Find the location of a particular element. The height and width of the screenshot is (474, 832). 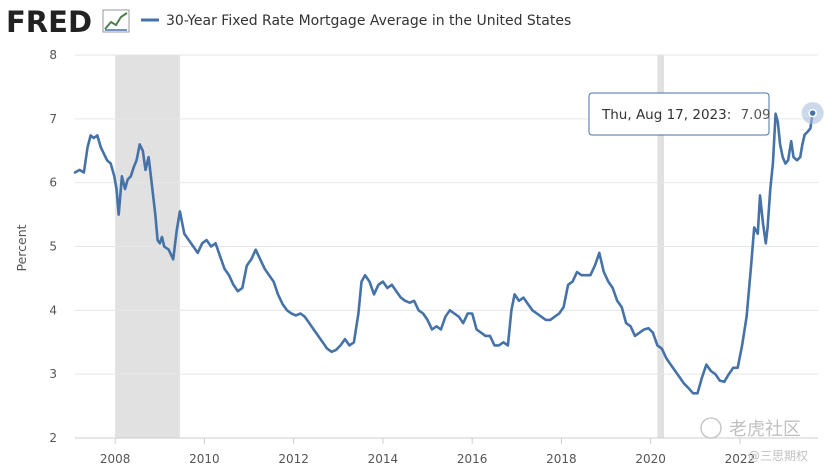

fred-logo: FRED is located at coordinates (68, 22).